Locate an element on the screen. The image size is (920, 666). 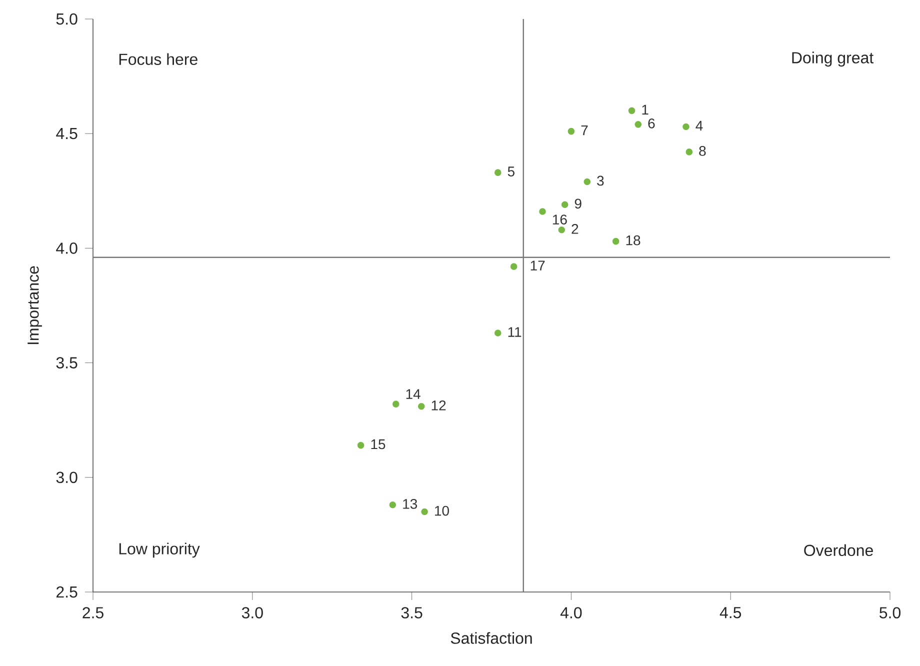
x-tick-label: 2.5 is located at coordinates (93, 612).